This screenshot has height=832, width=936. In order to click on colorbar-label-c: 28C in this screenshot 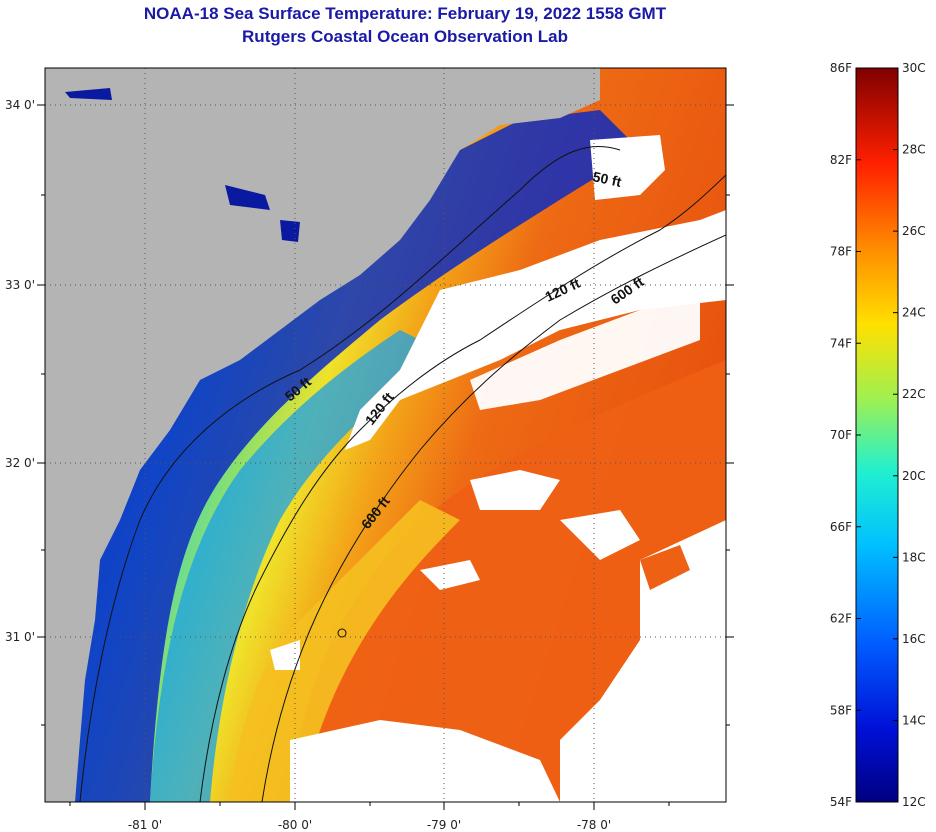, I will do `click(914, 150)`.